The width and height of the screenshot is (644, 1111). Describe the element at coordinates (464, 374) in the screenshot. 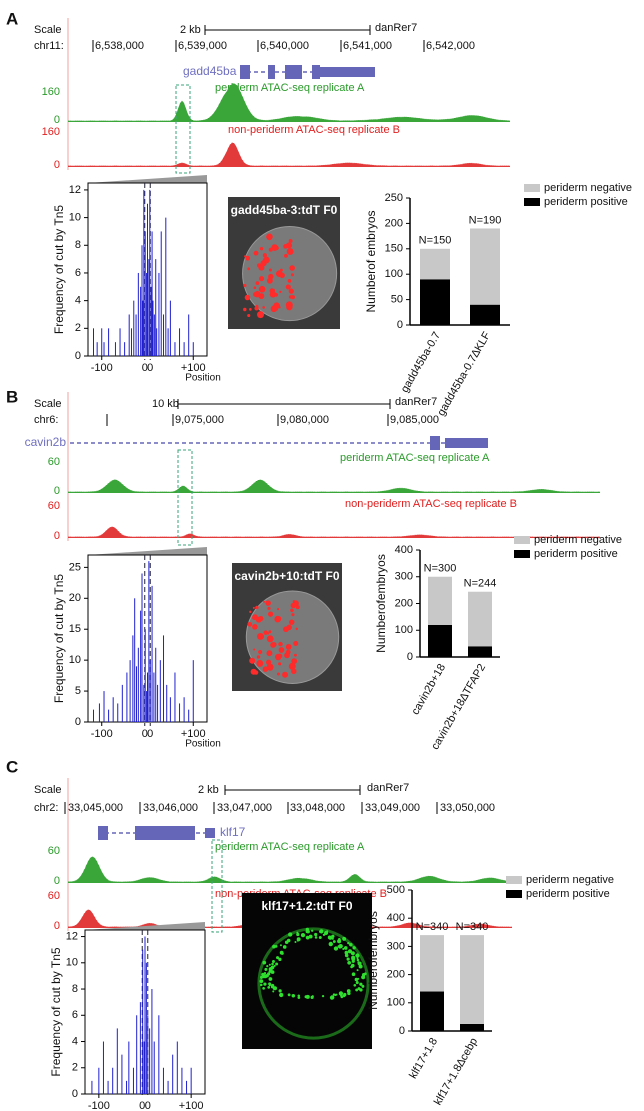

I see `x-tick-label: gadd45ba-0.7∆KLF` at that location.